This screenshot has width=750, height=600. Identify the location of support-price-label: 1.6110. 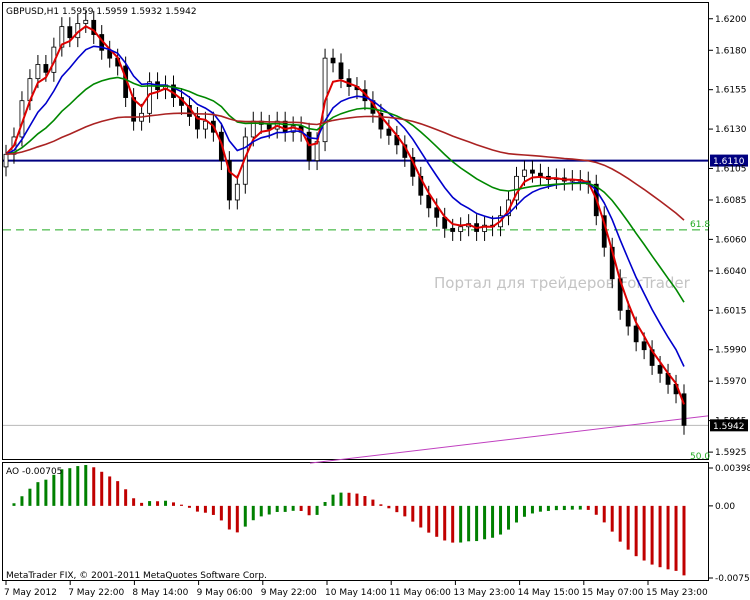
(729, 162).